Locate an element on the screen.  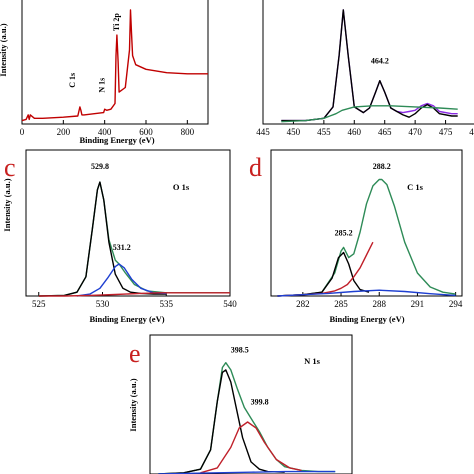
panel-title: O 1s is located at coordinates (181, 187).